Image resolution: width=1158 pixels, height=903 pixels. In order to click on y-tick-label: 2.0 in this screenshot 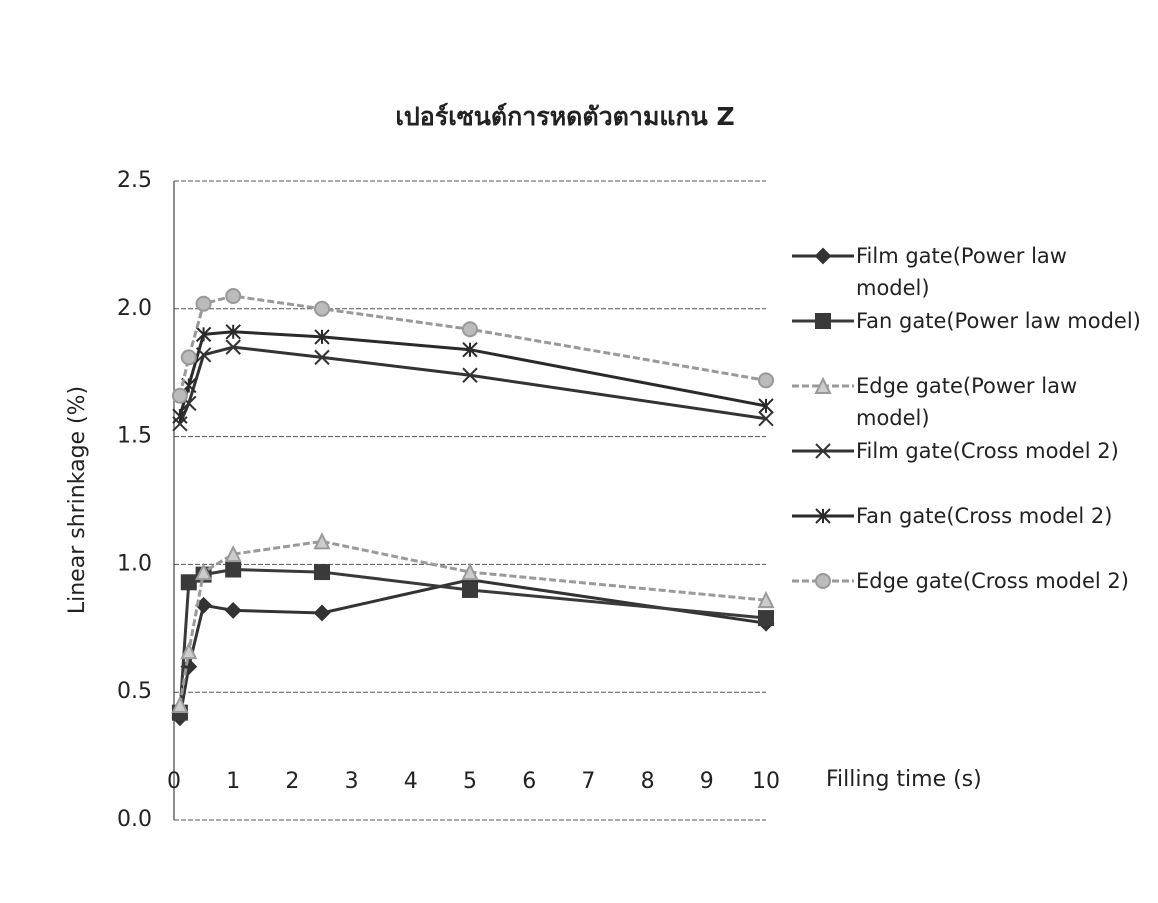, I will do `click(134, 308)`.